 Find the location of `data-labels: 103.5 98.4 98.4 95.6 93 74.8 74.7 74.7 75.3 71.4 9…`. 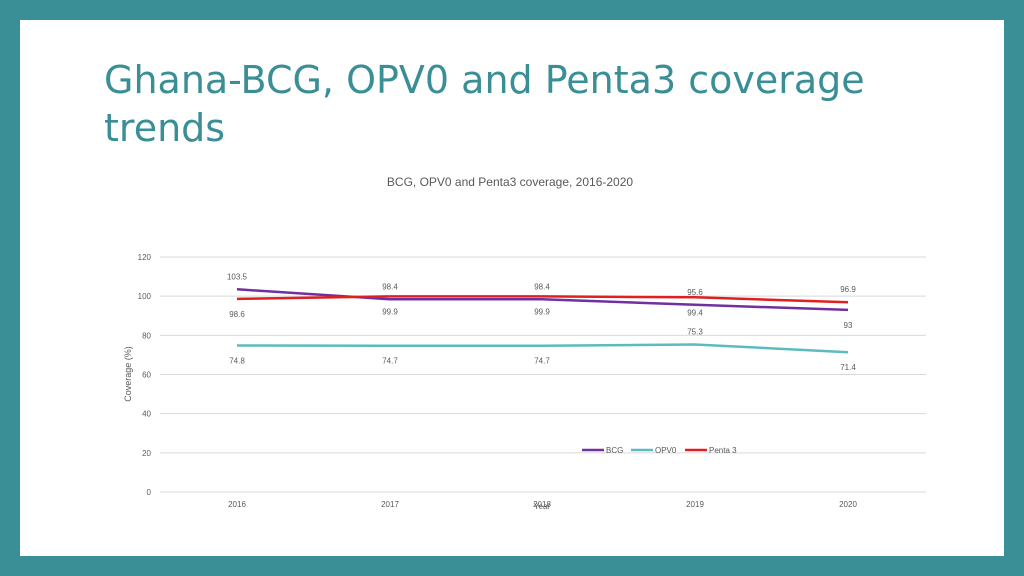

data-labels: 103.5 98.4 98.4 95.6 93 74.8 74.7 74.7 75.3 71.4 9… is located at coordinates (541, 322).